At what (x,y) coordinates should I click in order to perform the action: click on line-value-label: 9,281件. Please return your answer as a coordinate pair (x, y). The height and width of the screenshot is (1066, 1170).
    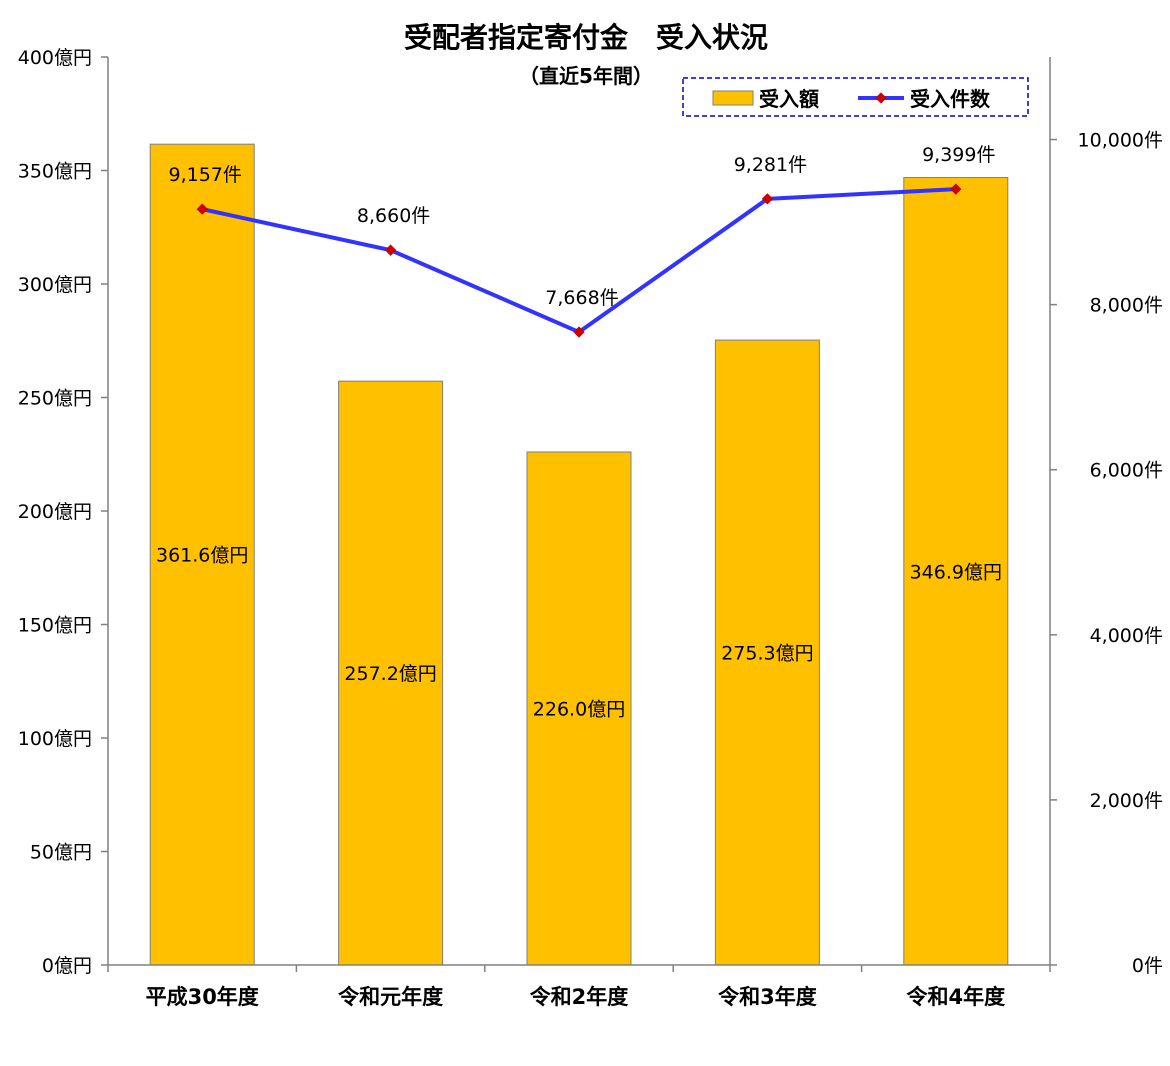
    Looking at the image, I should click on (770, 165).